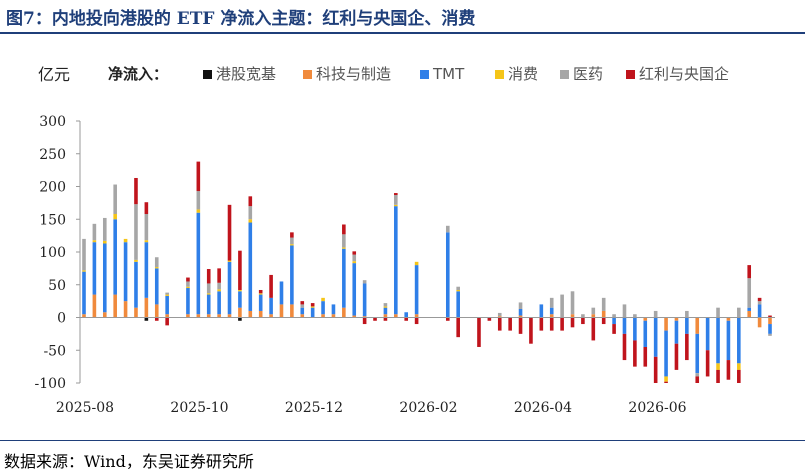  I want to click on x-tick-label-2: 2025-12, so click(314, 408).